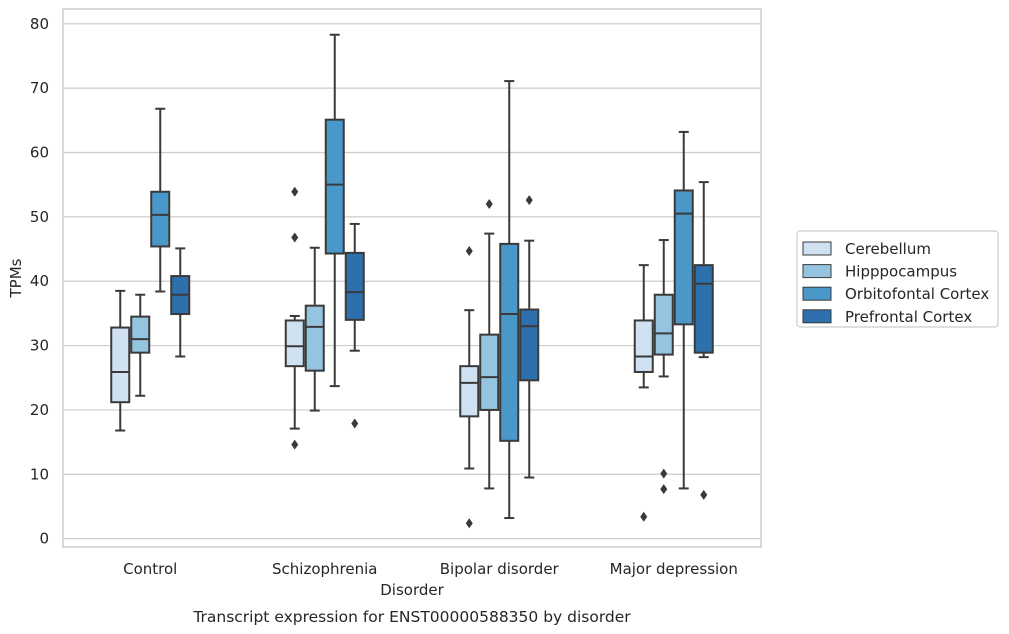 Image resolution: width=1009 pixels, height=634 pixels. What do you see at coordinates (917, 294) in the screenshot?
I see `legend-label: Orbitofontal Cortex` at bounding box center [917, 294].